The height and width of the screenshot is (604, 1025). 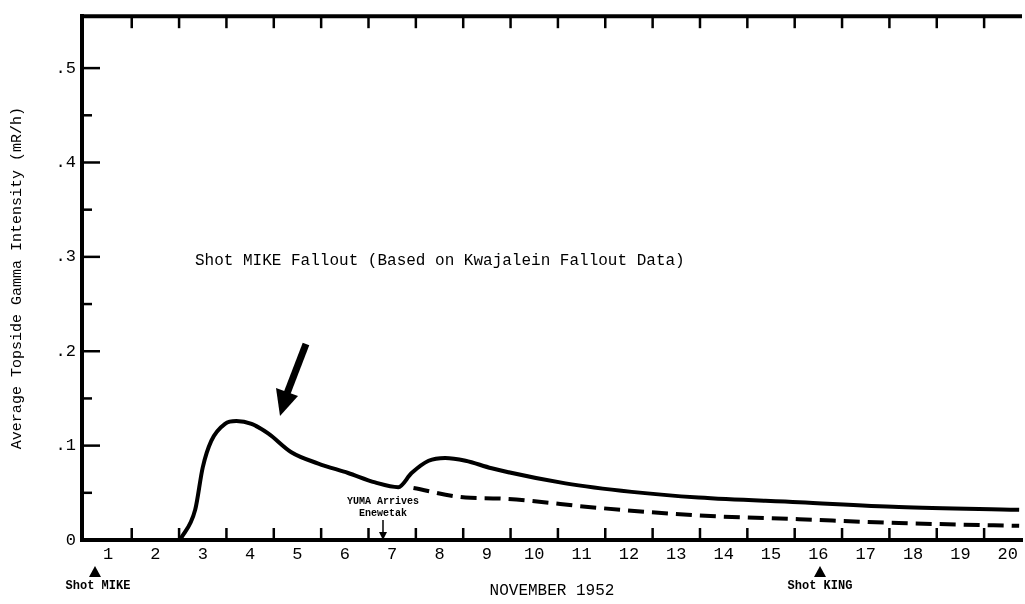 What do you see at coordinates (17, 278) in the screenshot?
I see `y-axis-title: Average Topside Gamma Intensity (mR/h)` at bounding box center [17, 278].